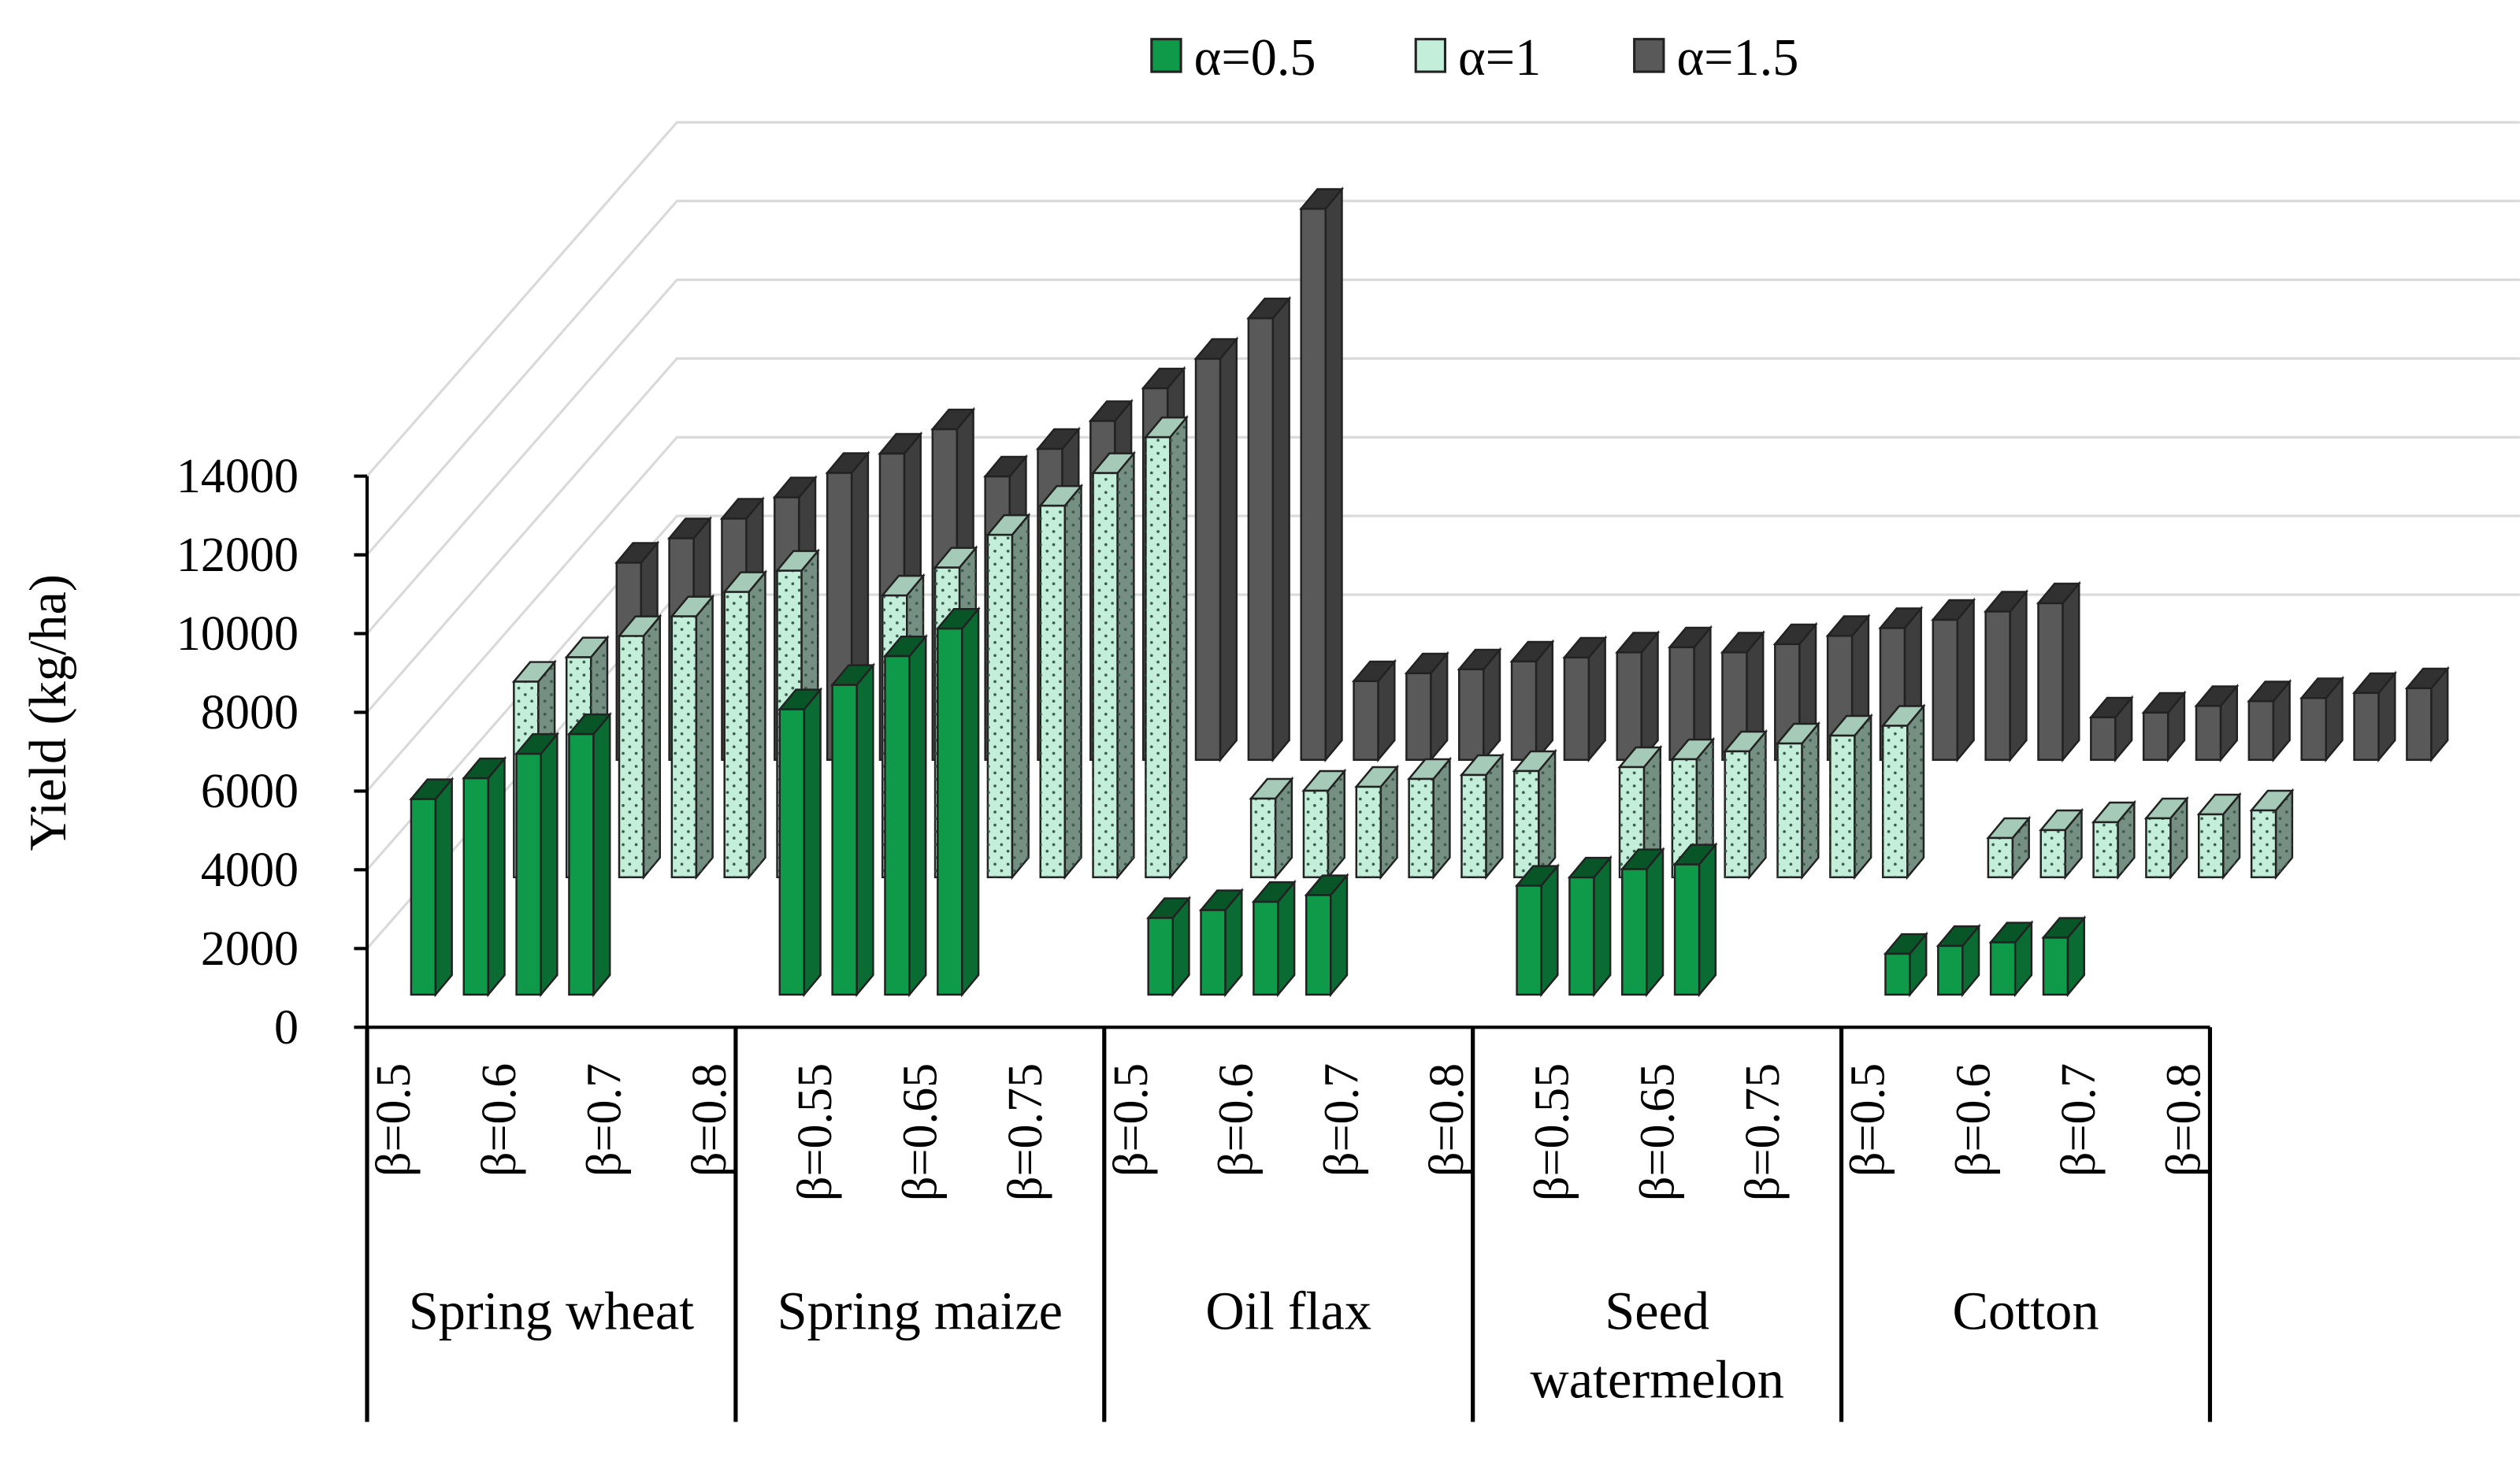 The image size is (2520, 1461). Describe the element at coordinates (1255, 58) in the screenshot. I see `legend-label: α=0.5` at that location.